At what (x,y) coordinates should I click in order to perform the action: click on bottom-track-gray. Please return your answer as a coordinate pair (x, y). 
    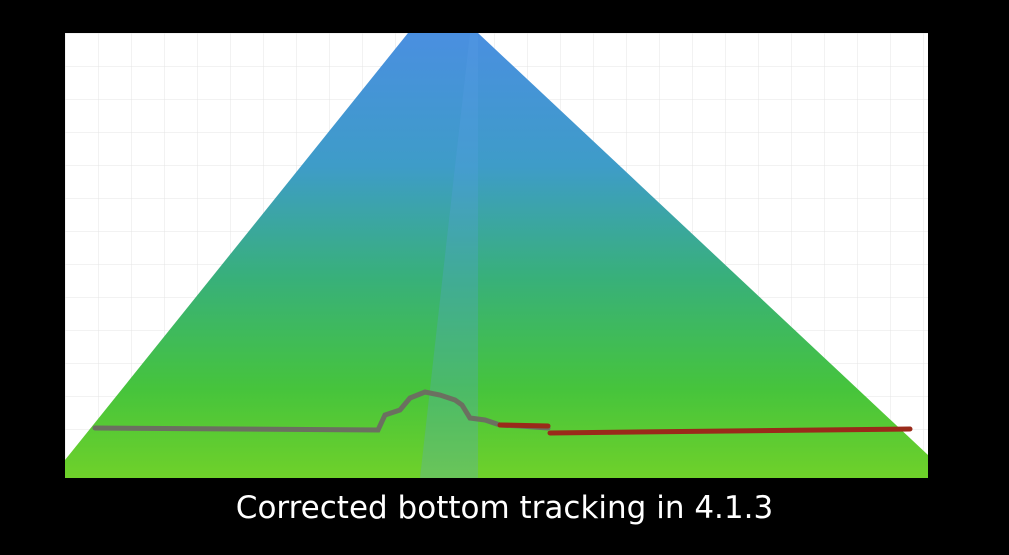
    Looking at the image, I should click on (321, 411).